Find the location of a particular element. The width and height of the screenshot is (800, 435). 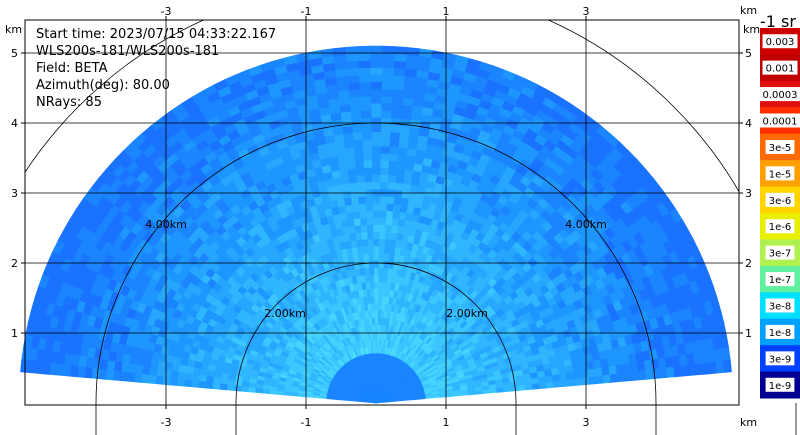

colorbar-label: 0.0003 is located at coordinates (780, 95).